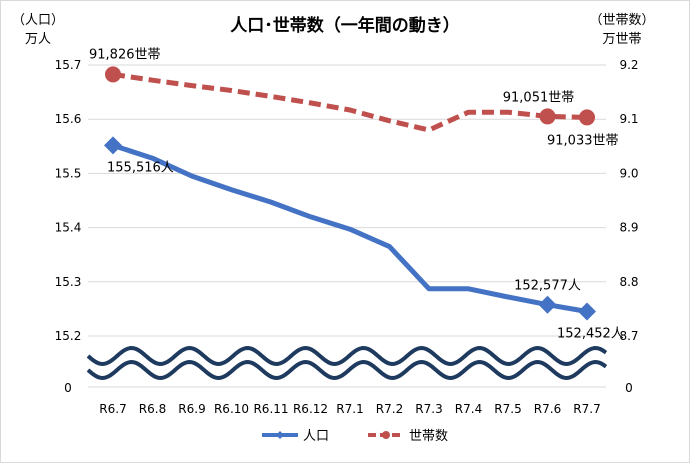 The width and height of the screenshot is (690, 463). I want to click on legend: 人口 世帯数, so click(355, 436).